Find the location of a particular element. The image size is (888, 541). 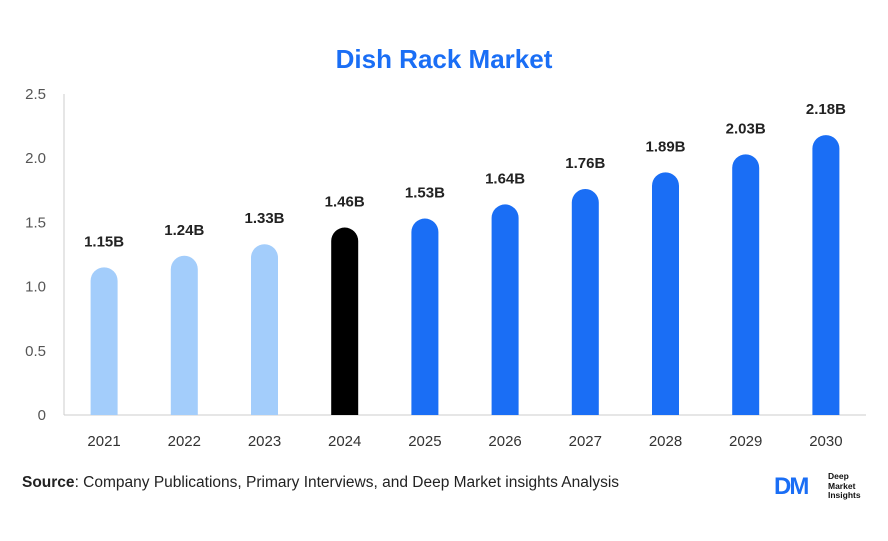

y-tick-label: 0.5 is located at coordinates (35, 351).